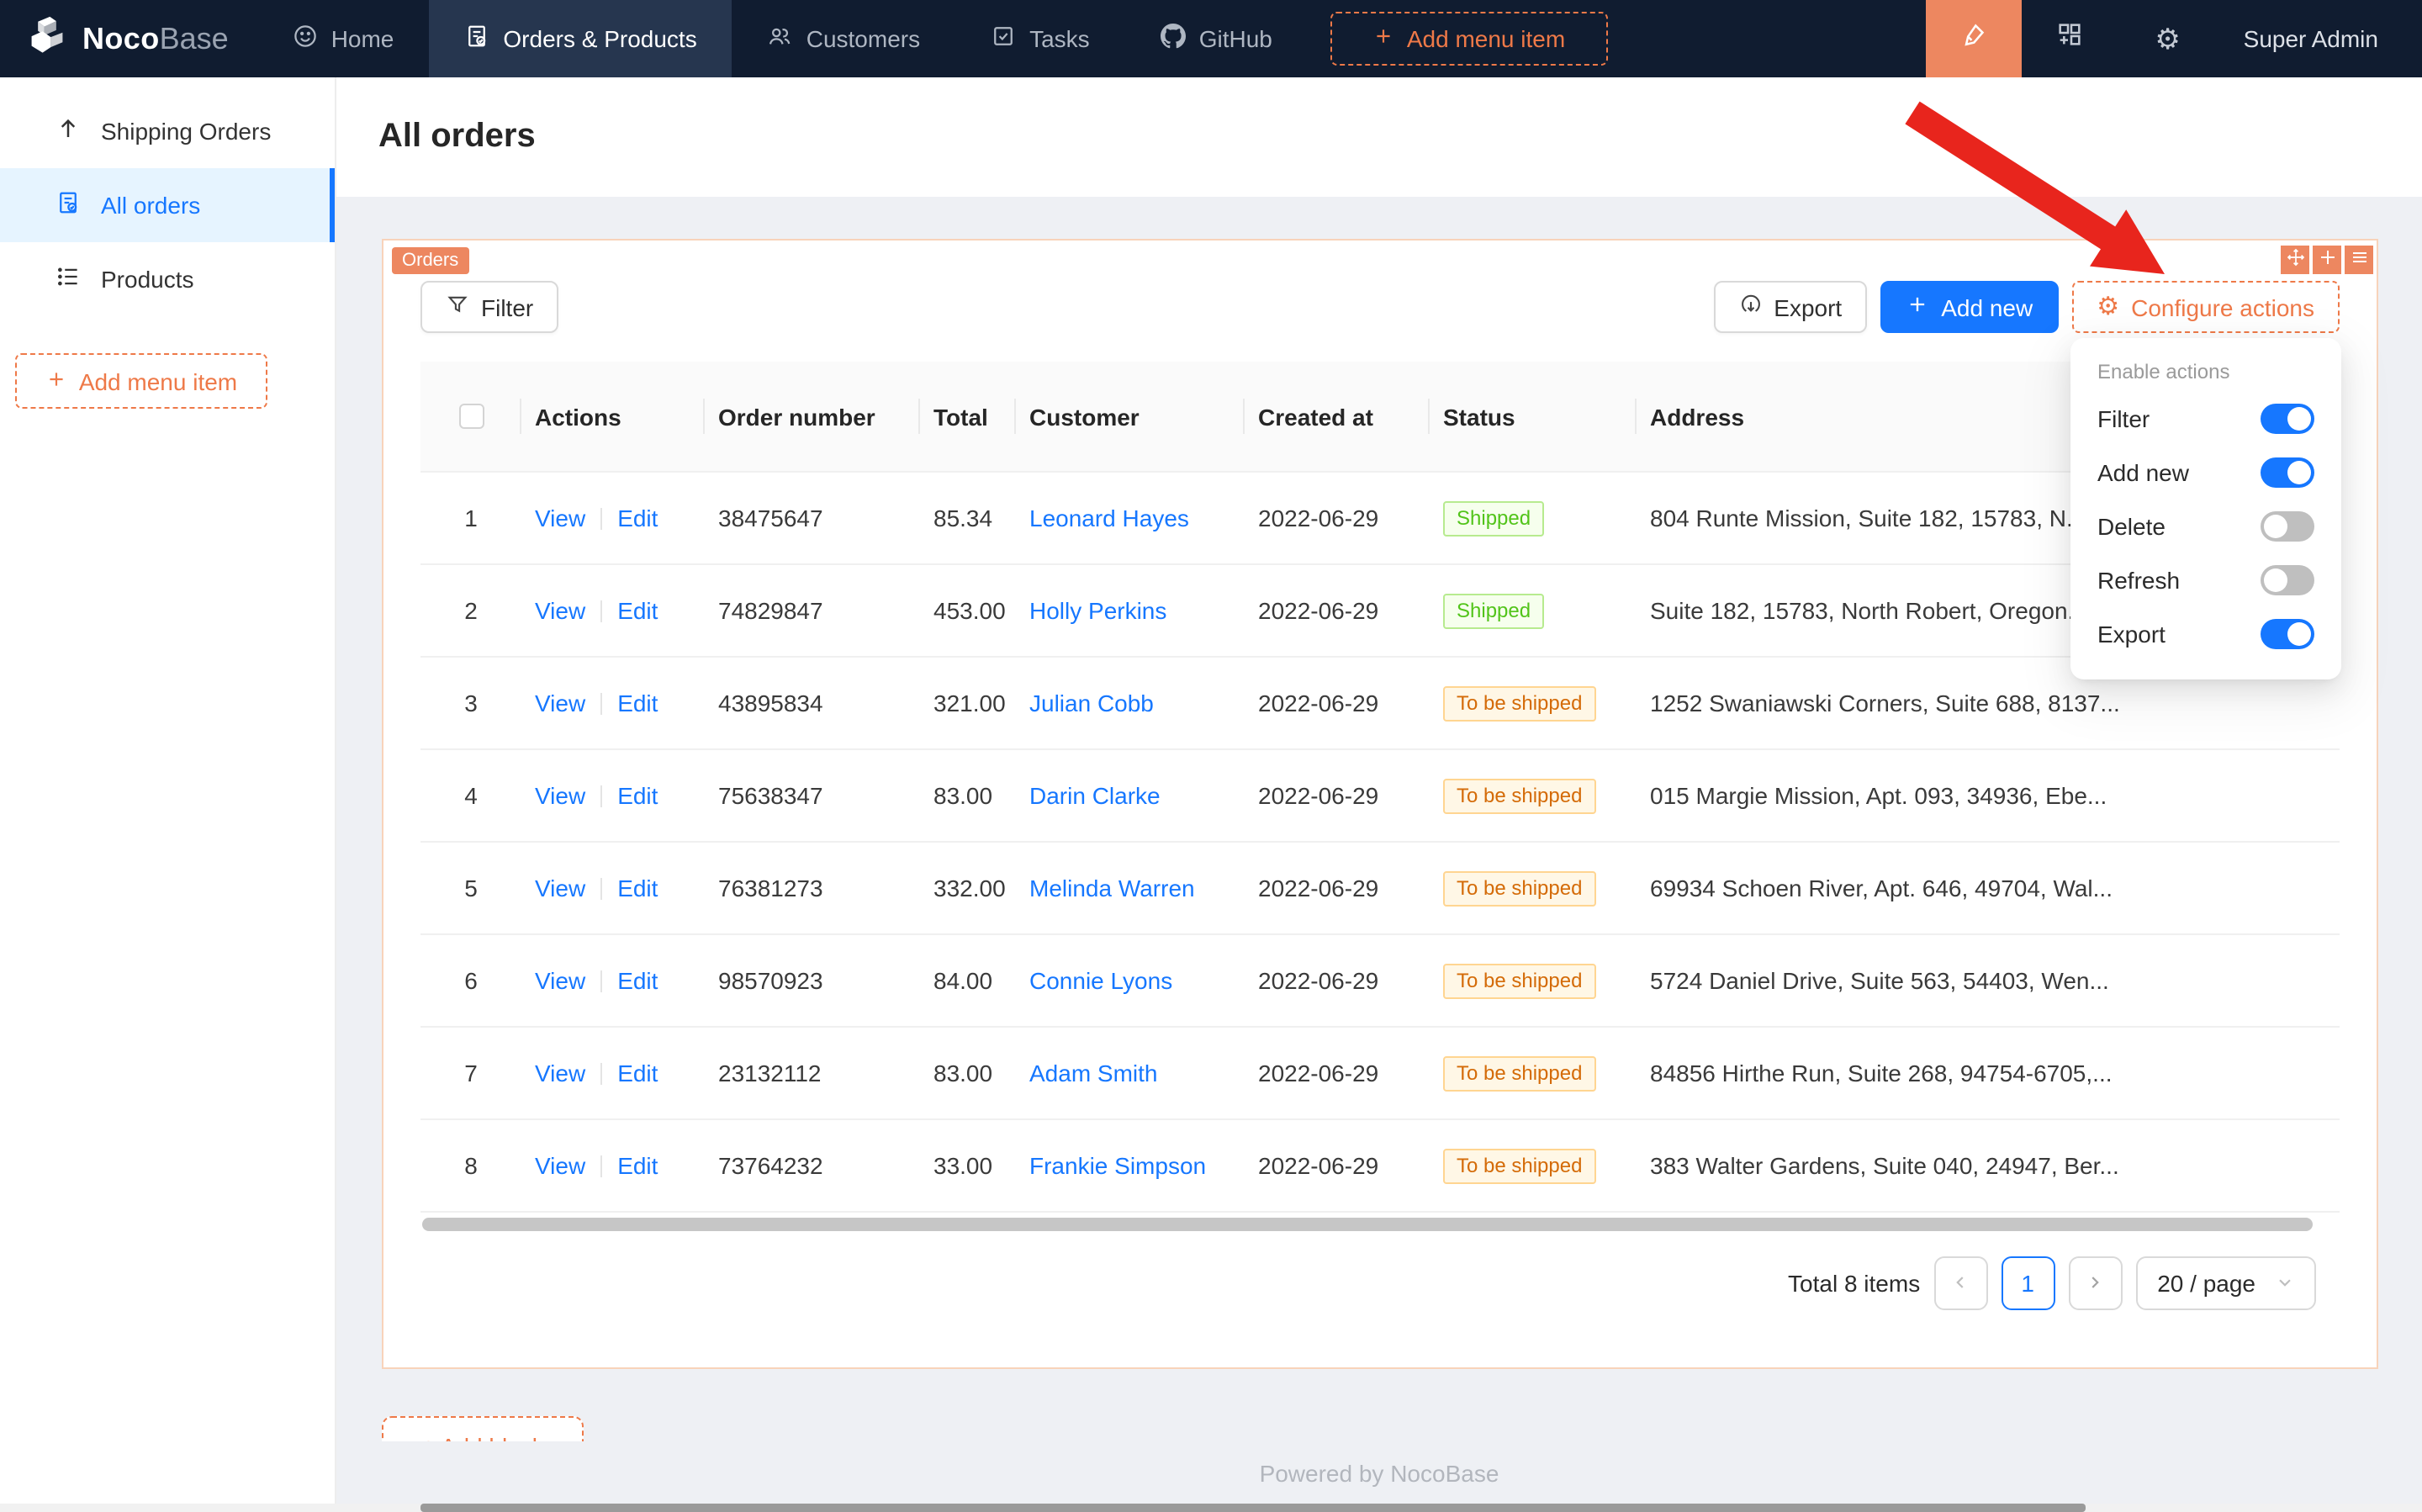  I want to click on delete-toggle, so click(2287, 526).